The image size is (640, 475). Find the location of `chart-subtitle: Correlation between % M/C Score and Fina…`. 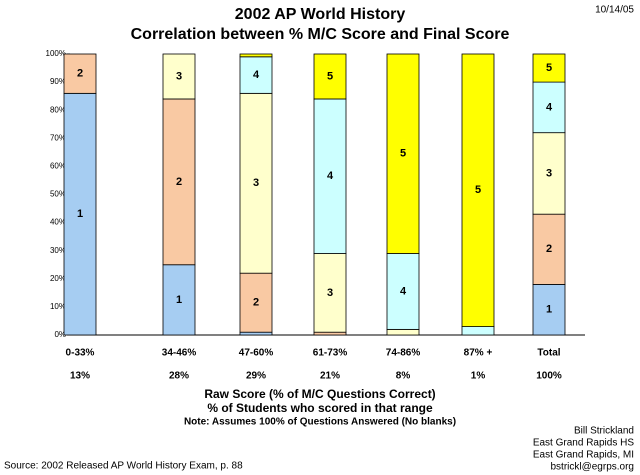

chart-subtitle: Correlation between % M/C Score and Fina… is located at coordinates (320, 34).